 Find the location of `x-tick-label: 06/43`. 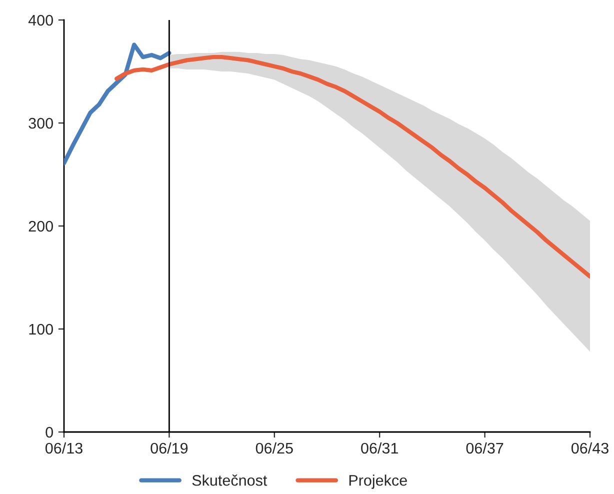

x-tick-label: 06/43 is located at coordinates (589, 448).